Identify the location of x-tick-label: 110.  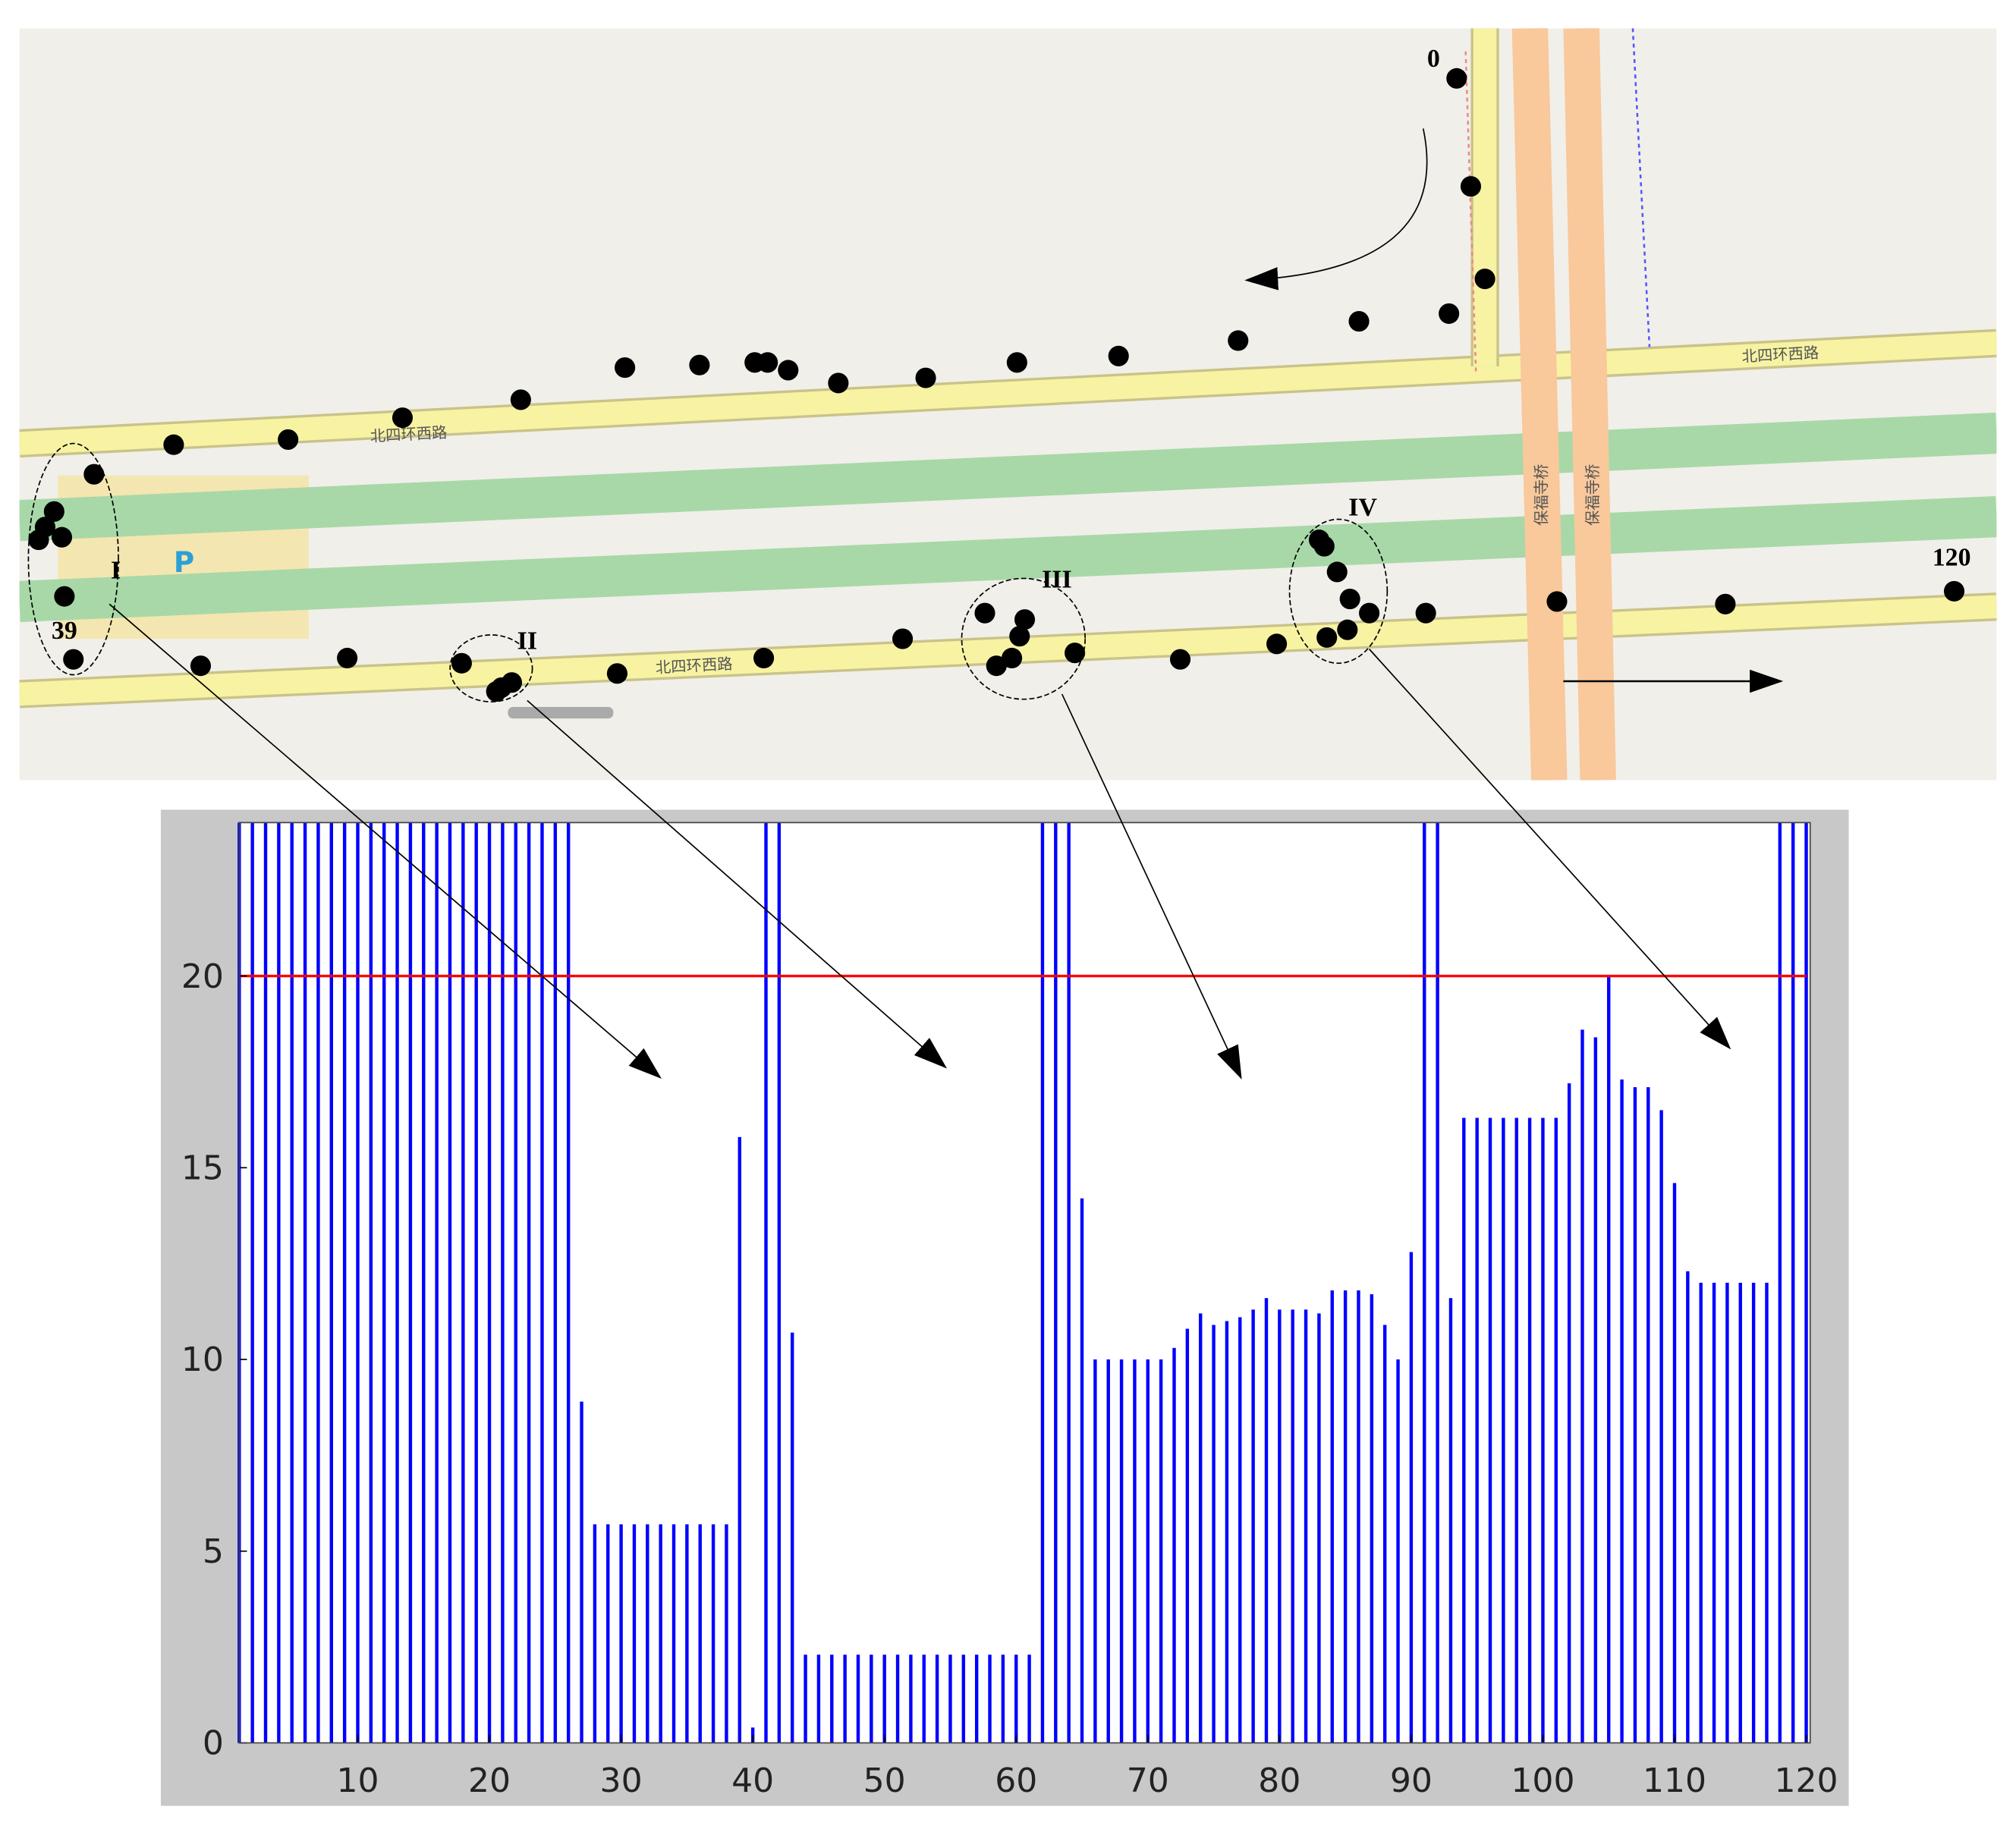
(1674, 1780).